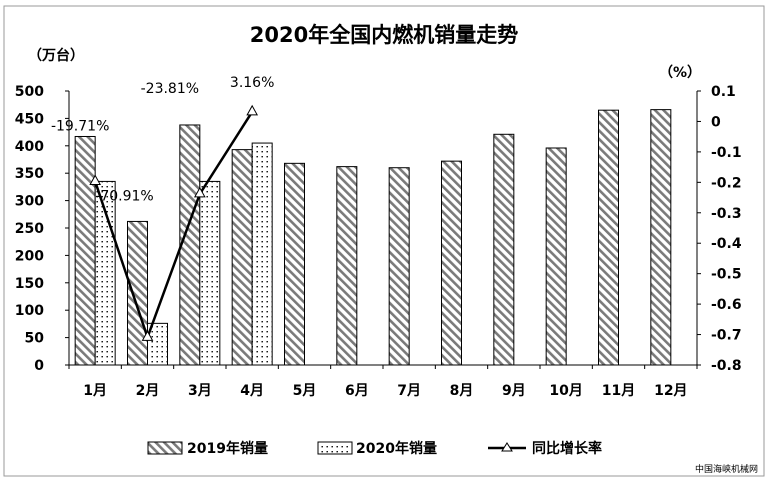  Describe the element at coordinates (29, 92) in the screenshot. I see `left-tick-label: 500` at that location.